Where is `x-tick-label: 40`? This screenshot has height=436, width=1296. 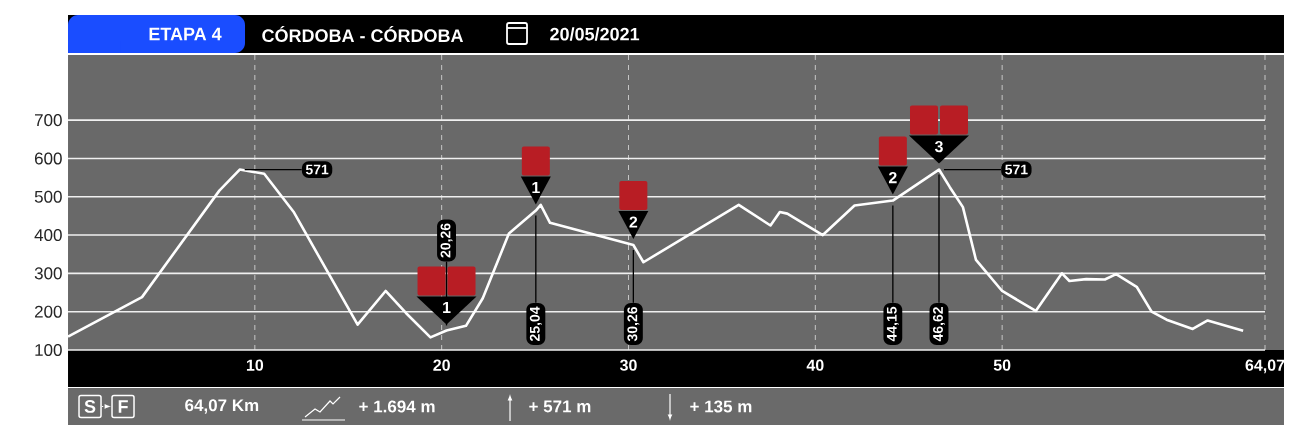
x-tick-label: 40 is located at coordinates (815, 365).